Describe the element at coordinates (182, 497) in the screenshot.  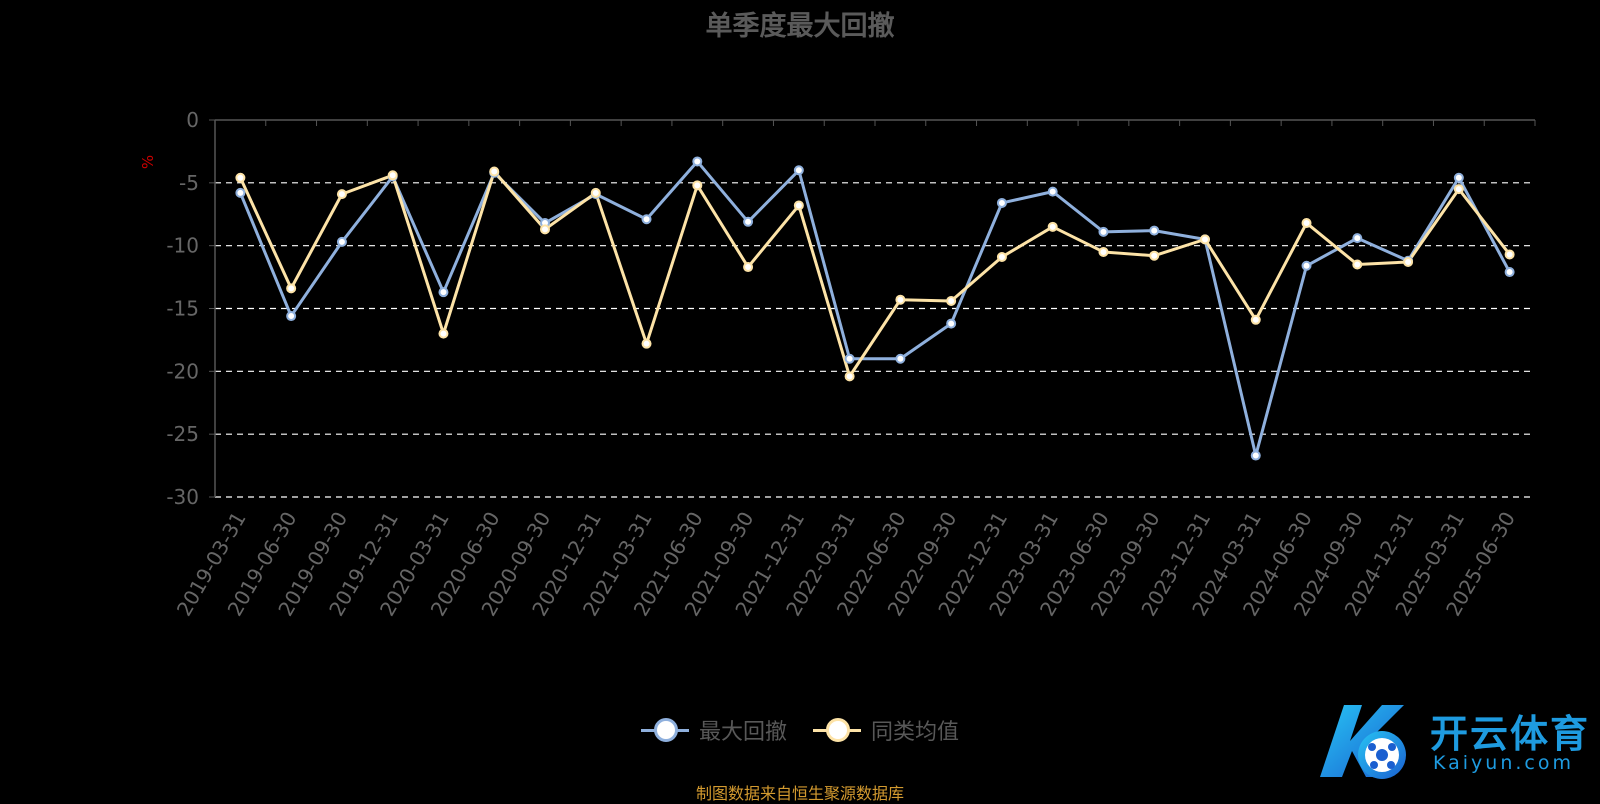
I see `y-tick-label: -30` at that location.